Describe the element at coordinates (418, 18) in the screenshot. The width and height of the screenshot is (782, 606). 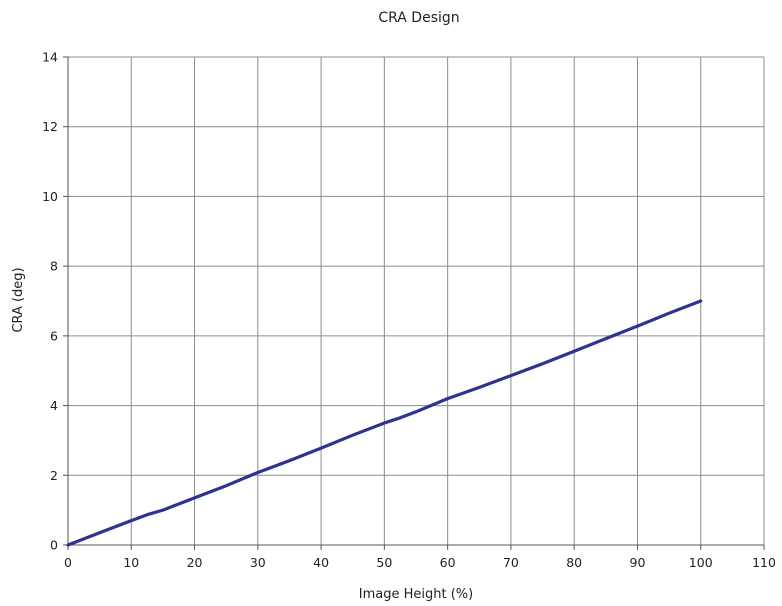
I see `chart-title: CRA Design` at that location.